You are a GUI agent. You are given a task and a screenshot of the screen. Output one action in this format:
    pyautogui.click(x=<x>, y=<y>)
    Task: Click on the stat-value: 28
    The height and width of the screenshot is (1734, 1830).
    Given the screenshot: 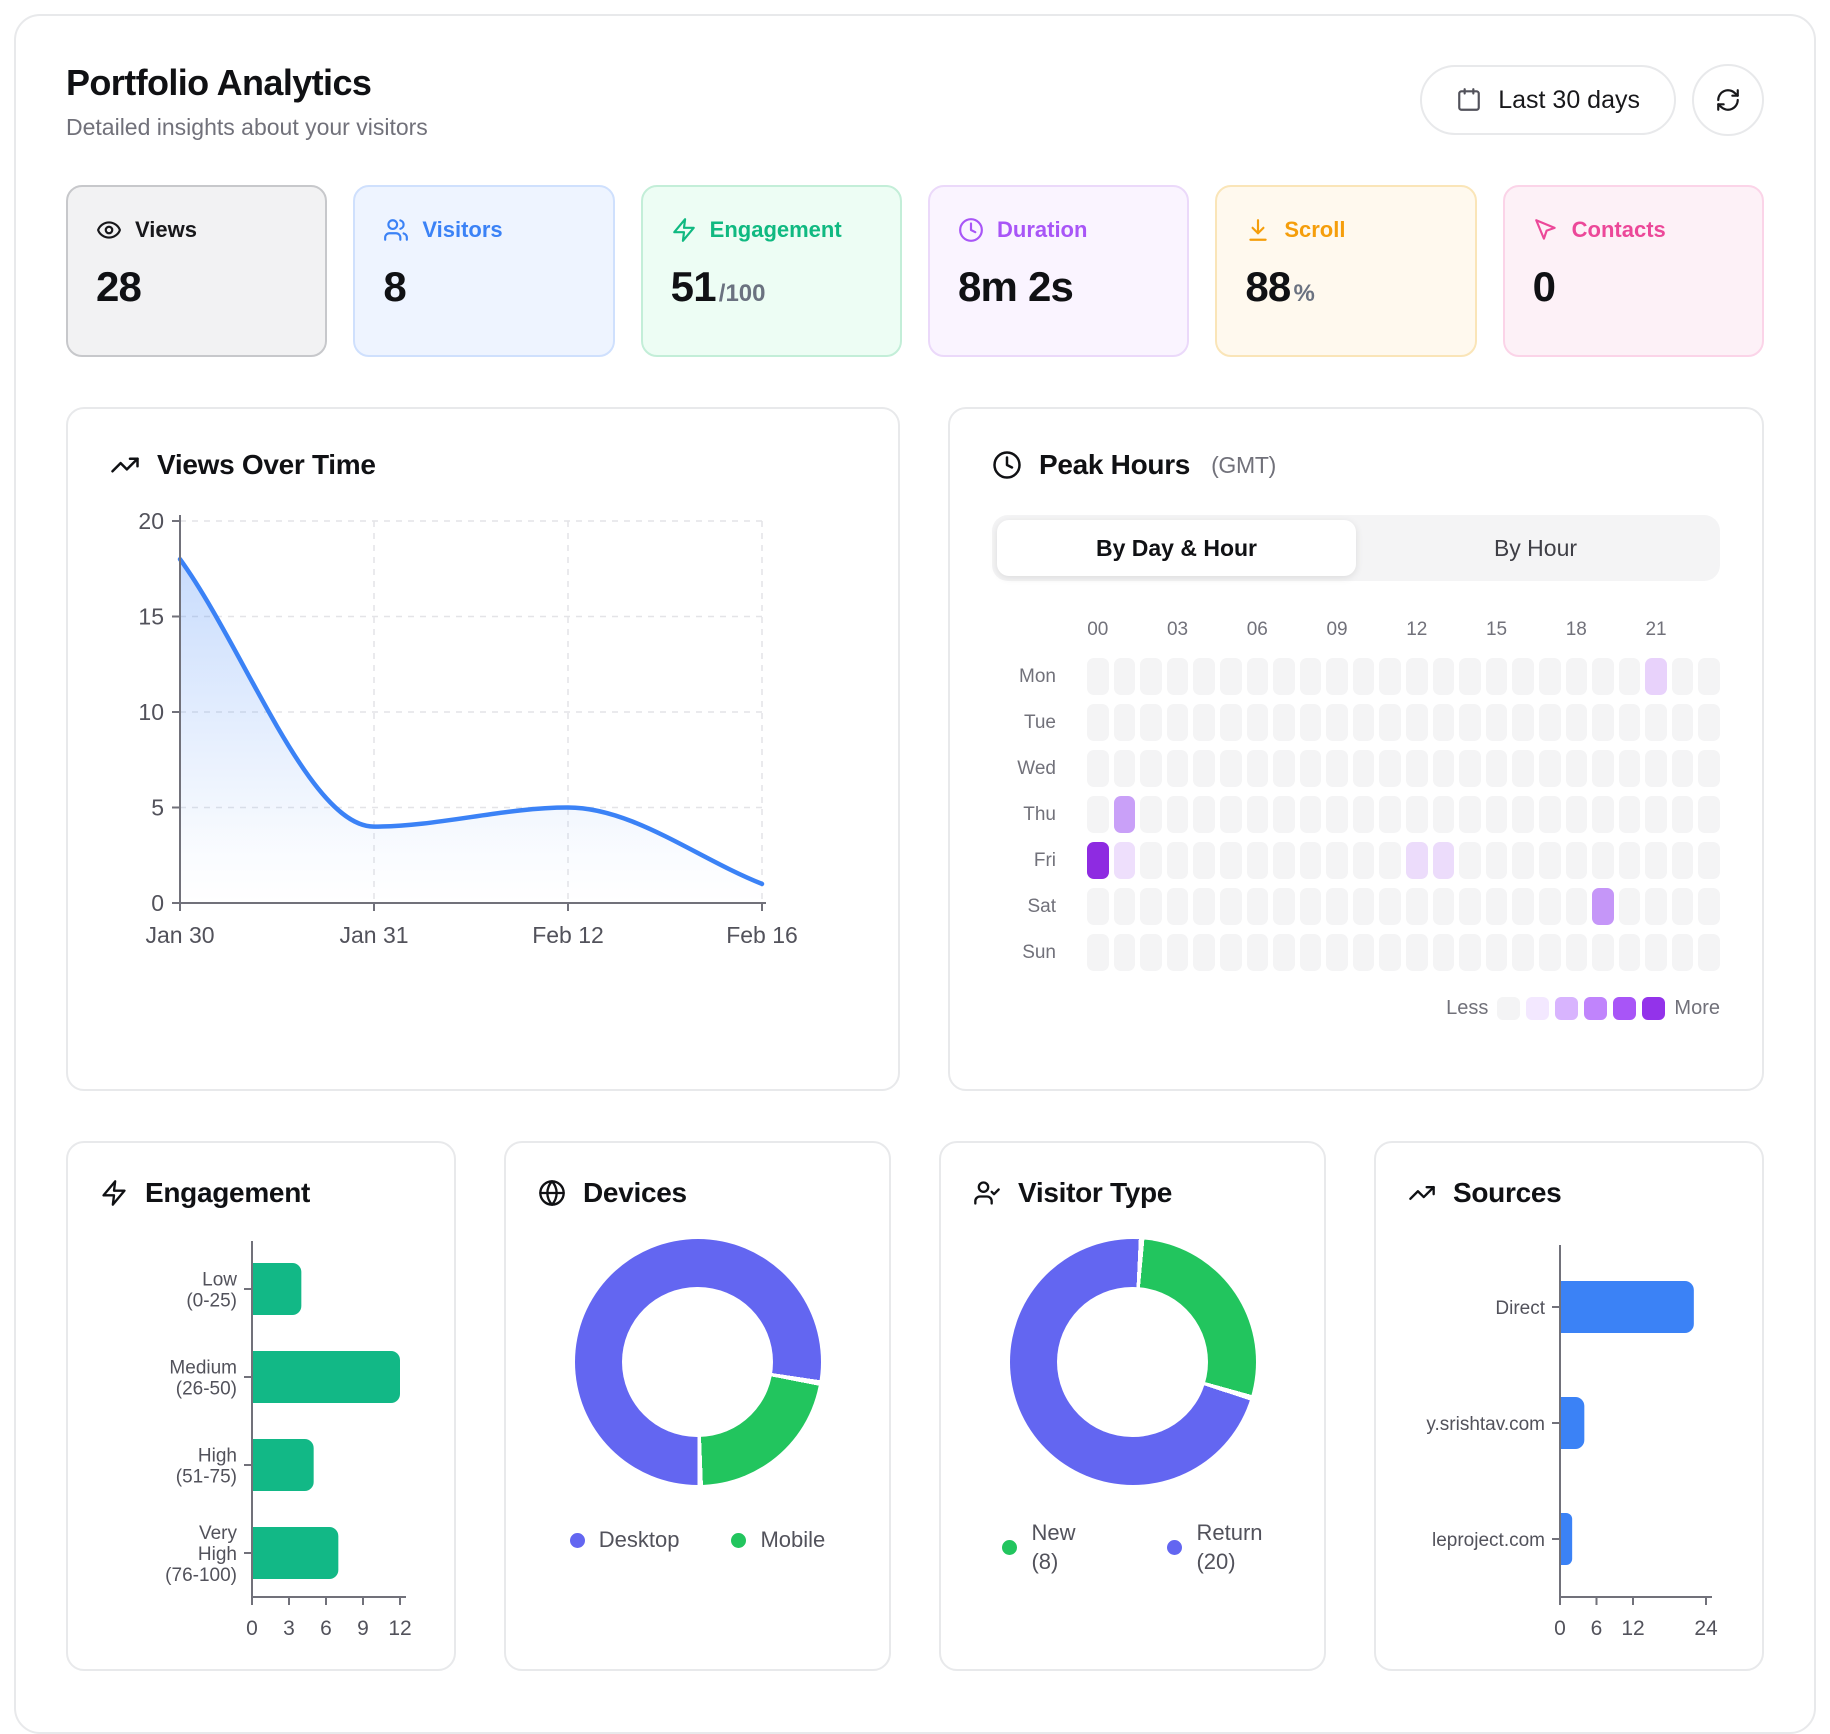 What is the action you would take?
    pyautogui.click(x=119, y=286)
    